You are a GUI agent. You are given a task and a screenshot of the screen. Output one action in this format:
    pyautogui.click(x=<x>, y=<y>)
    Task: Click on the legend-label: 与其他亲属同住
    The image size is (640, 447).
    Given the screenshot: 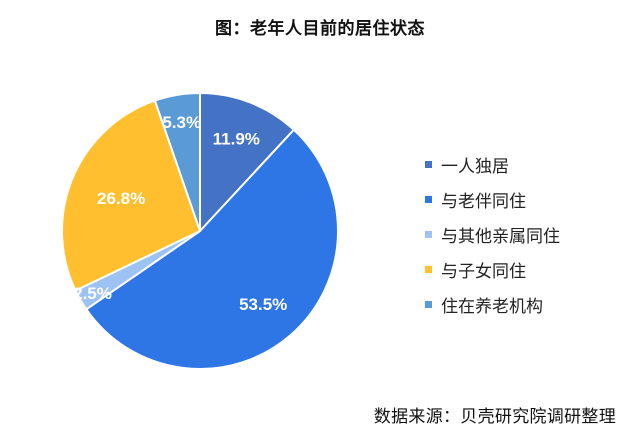 What is the action you would take?
    pyautogui.click(x=500, y=237)
    